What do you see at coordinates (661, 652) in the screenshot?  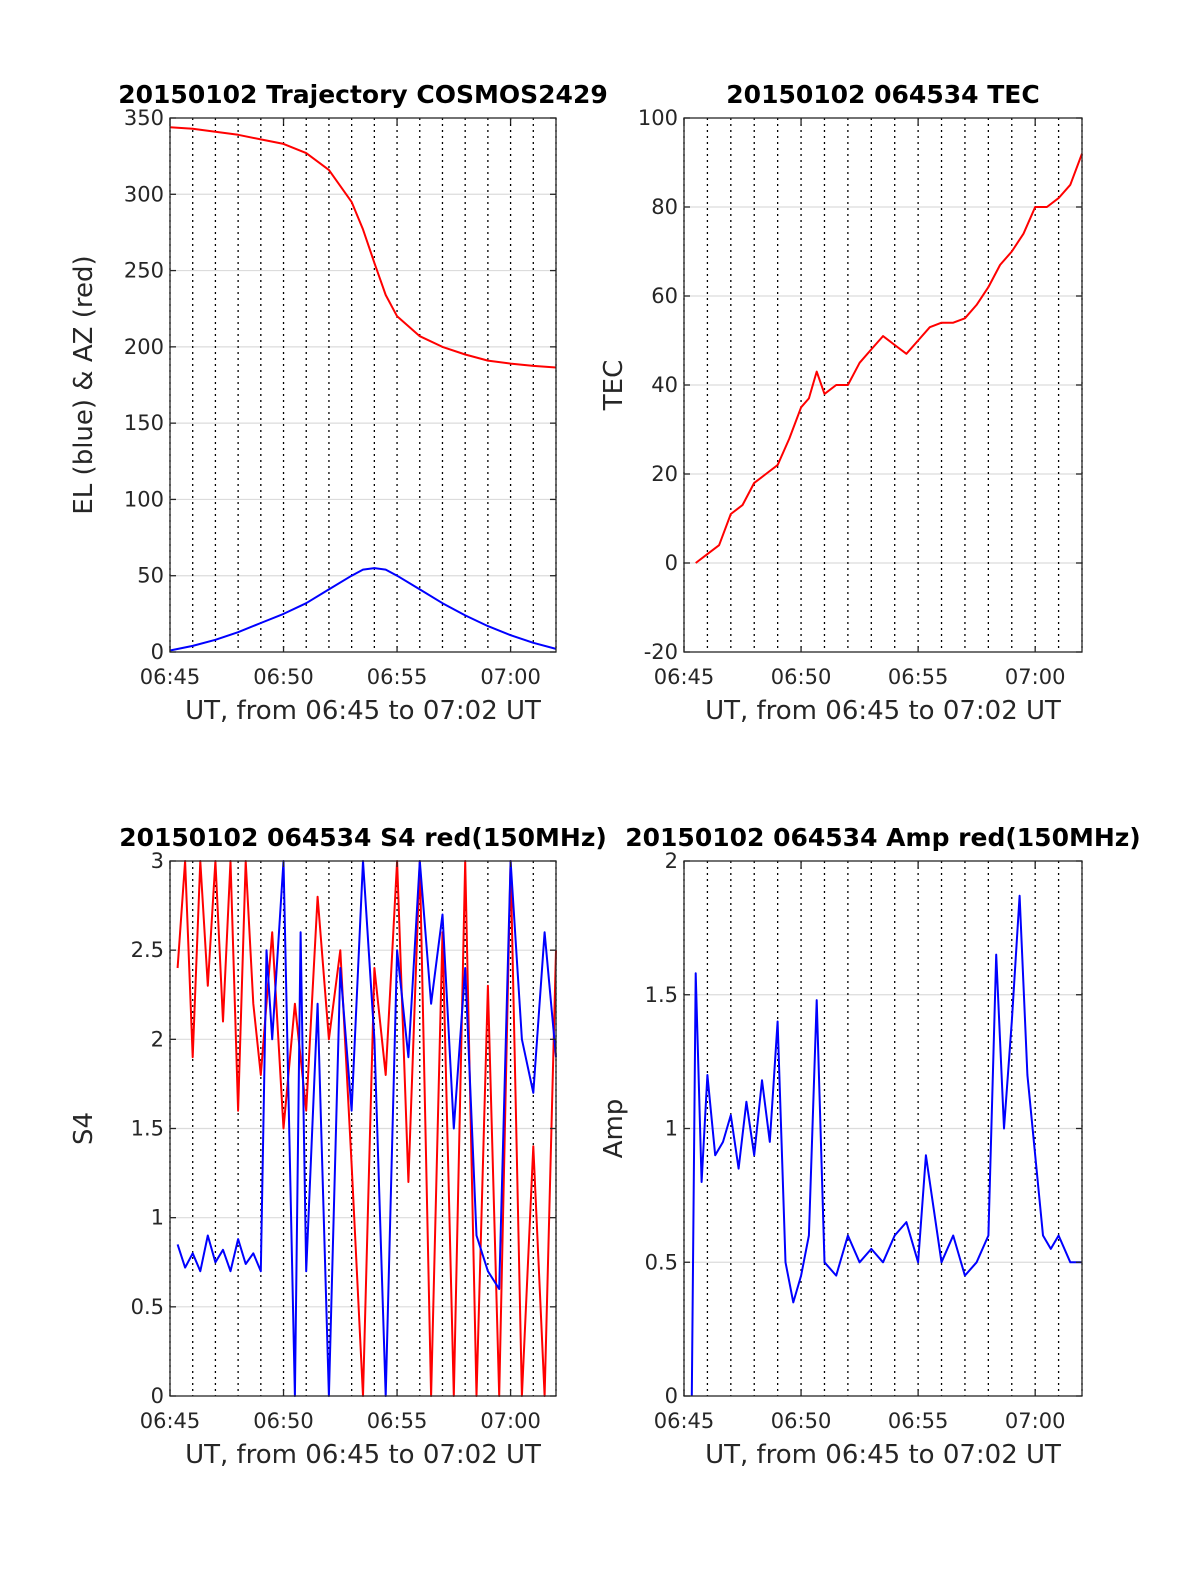 I see `y-tick-label: -20` at bounding box center [661, 652].